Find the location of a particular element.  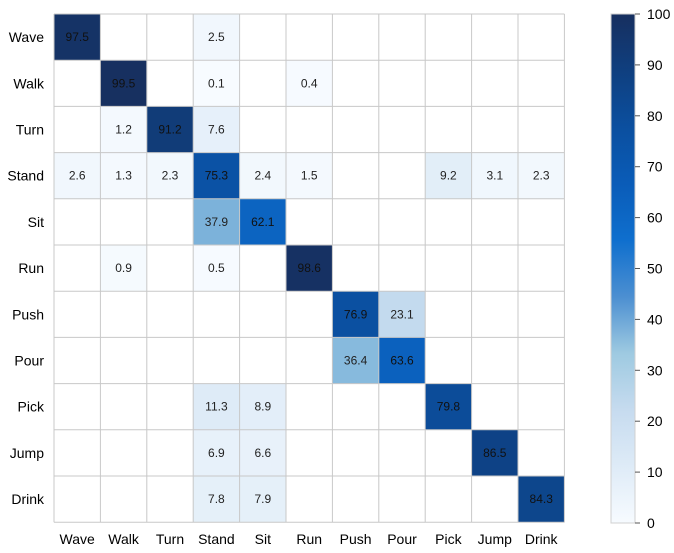

column-label: Sit is located at coordinates (263, 539).